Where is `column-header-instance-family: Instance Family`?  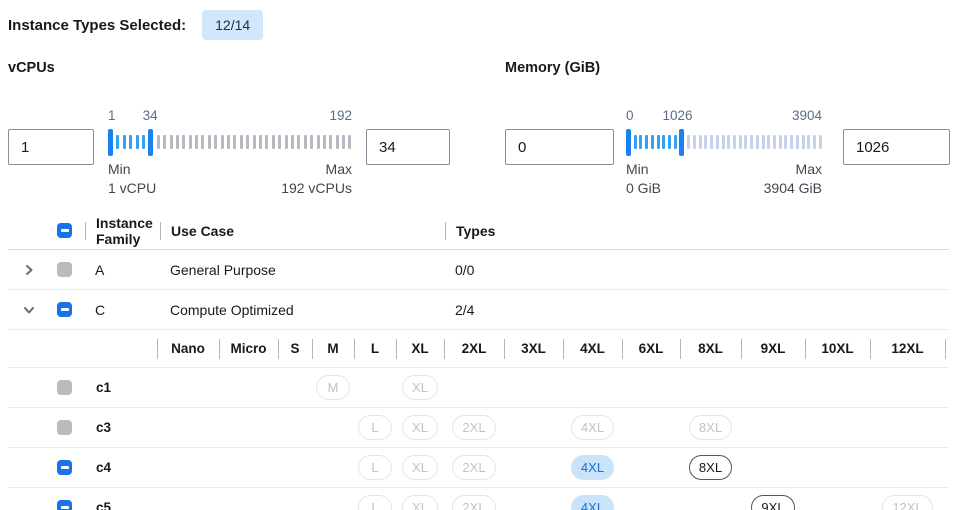 column-header-instance-family: Instance Family is located at coordinates (122, 230).